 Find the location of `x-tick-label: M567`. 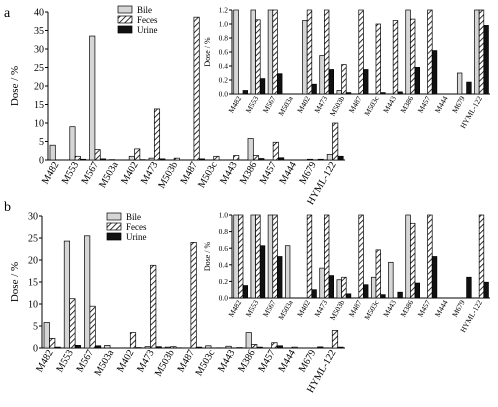

x-tick-label: M567 is located at coordinates (269, 308).